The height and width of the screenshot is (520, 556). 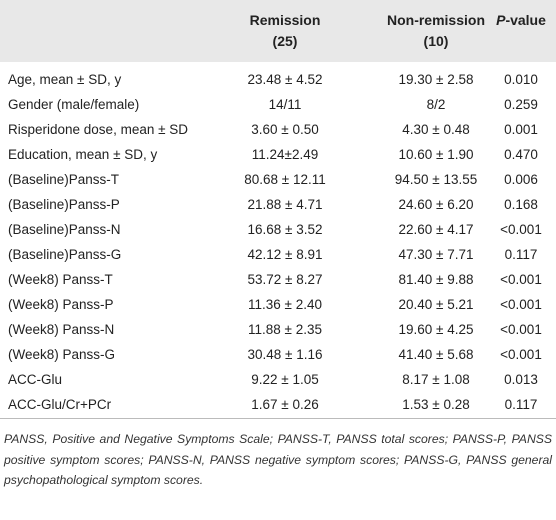 I want to click on cell: 21.88 ± 4.71, so click(x=285, y=204).